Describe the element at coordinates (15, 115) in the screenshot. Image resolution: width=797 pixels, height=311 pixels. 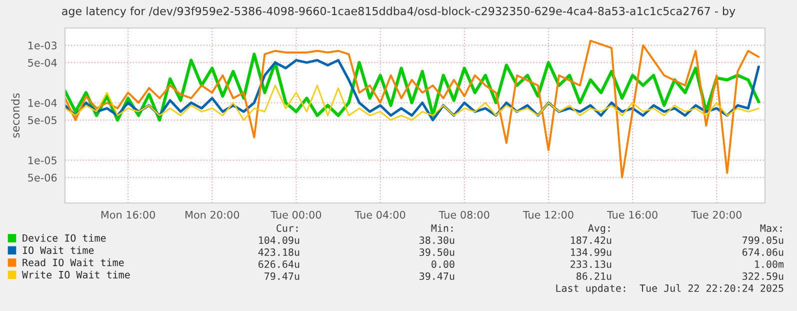
I see `y-axis-title: seconds` at that location.